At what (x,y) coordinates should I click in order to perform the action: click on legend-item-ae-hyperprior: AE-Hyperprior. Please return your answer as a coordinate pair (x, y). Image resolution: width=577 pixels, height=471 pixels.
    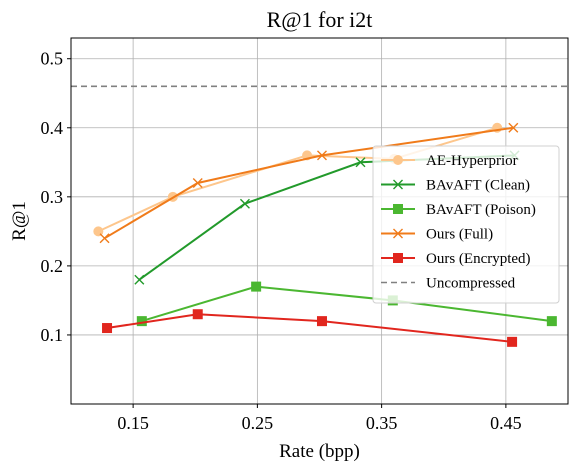
    Looking at the image, I should click on (449, 161).